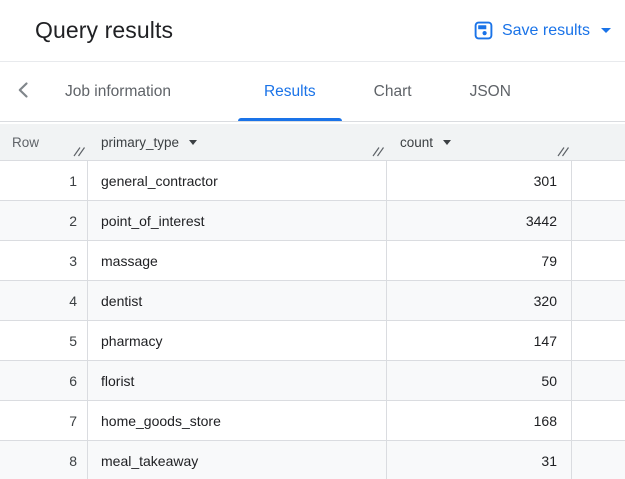 This screenshot has width=625, height=479. Describe the element at coordinates (237, 180) in the screenshot. I see `primary-type-cell: general_contractor` at that location.